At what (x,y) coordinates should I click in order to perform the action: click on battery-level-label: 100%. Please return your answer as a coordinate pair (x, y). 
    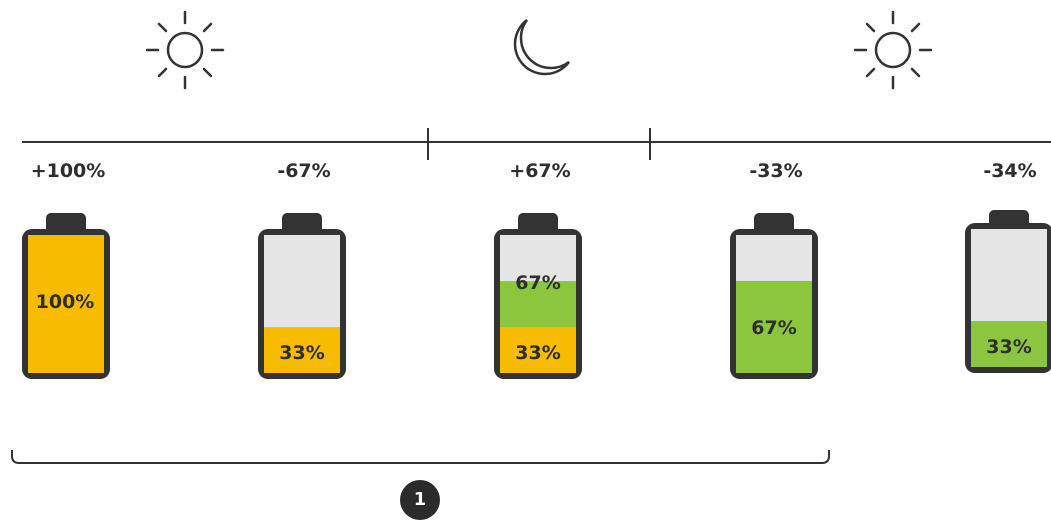
    Looking at the image, I should click on (65, 302).